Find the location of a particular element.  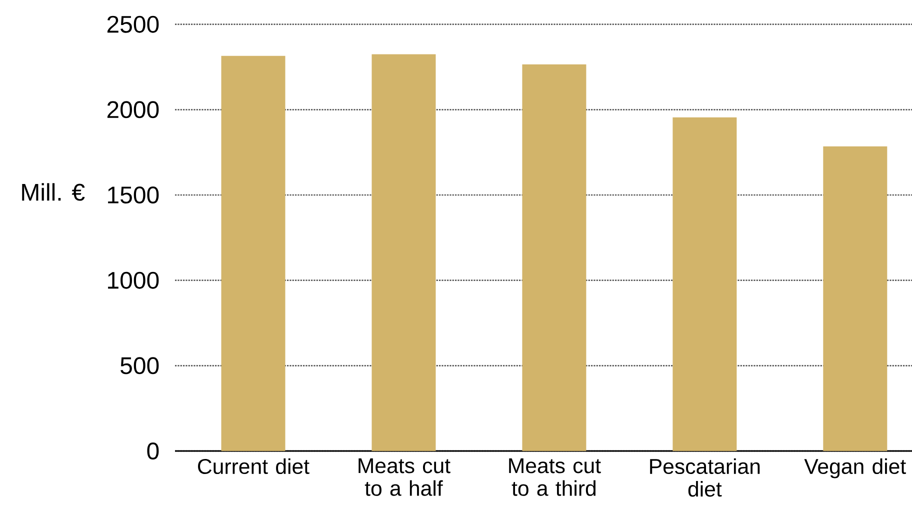

y-tick-label: 1500 is located at coordinates (133, 195).